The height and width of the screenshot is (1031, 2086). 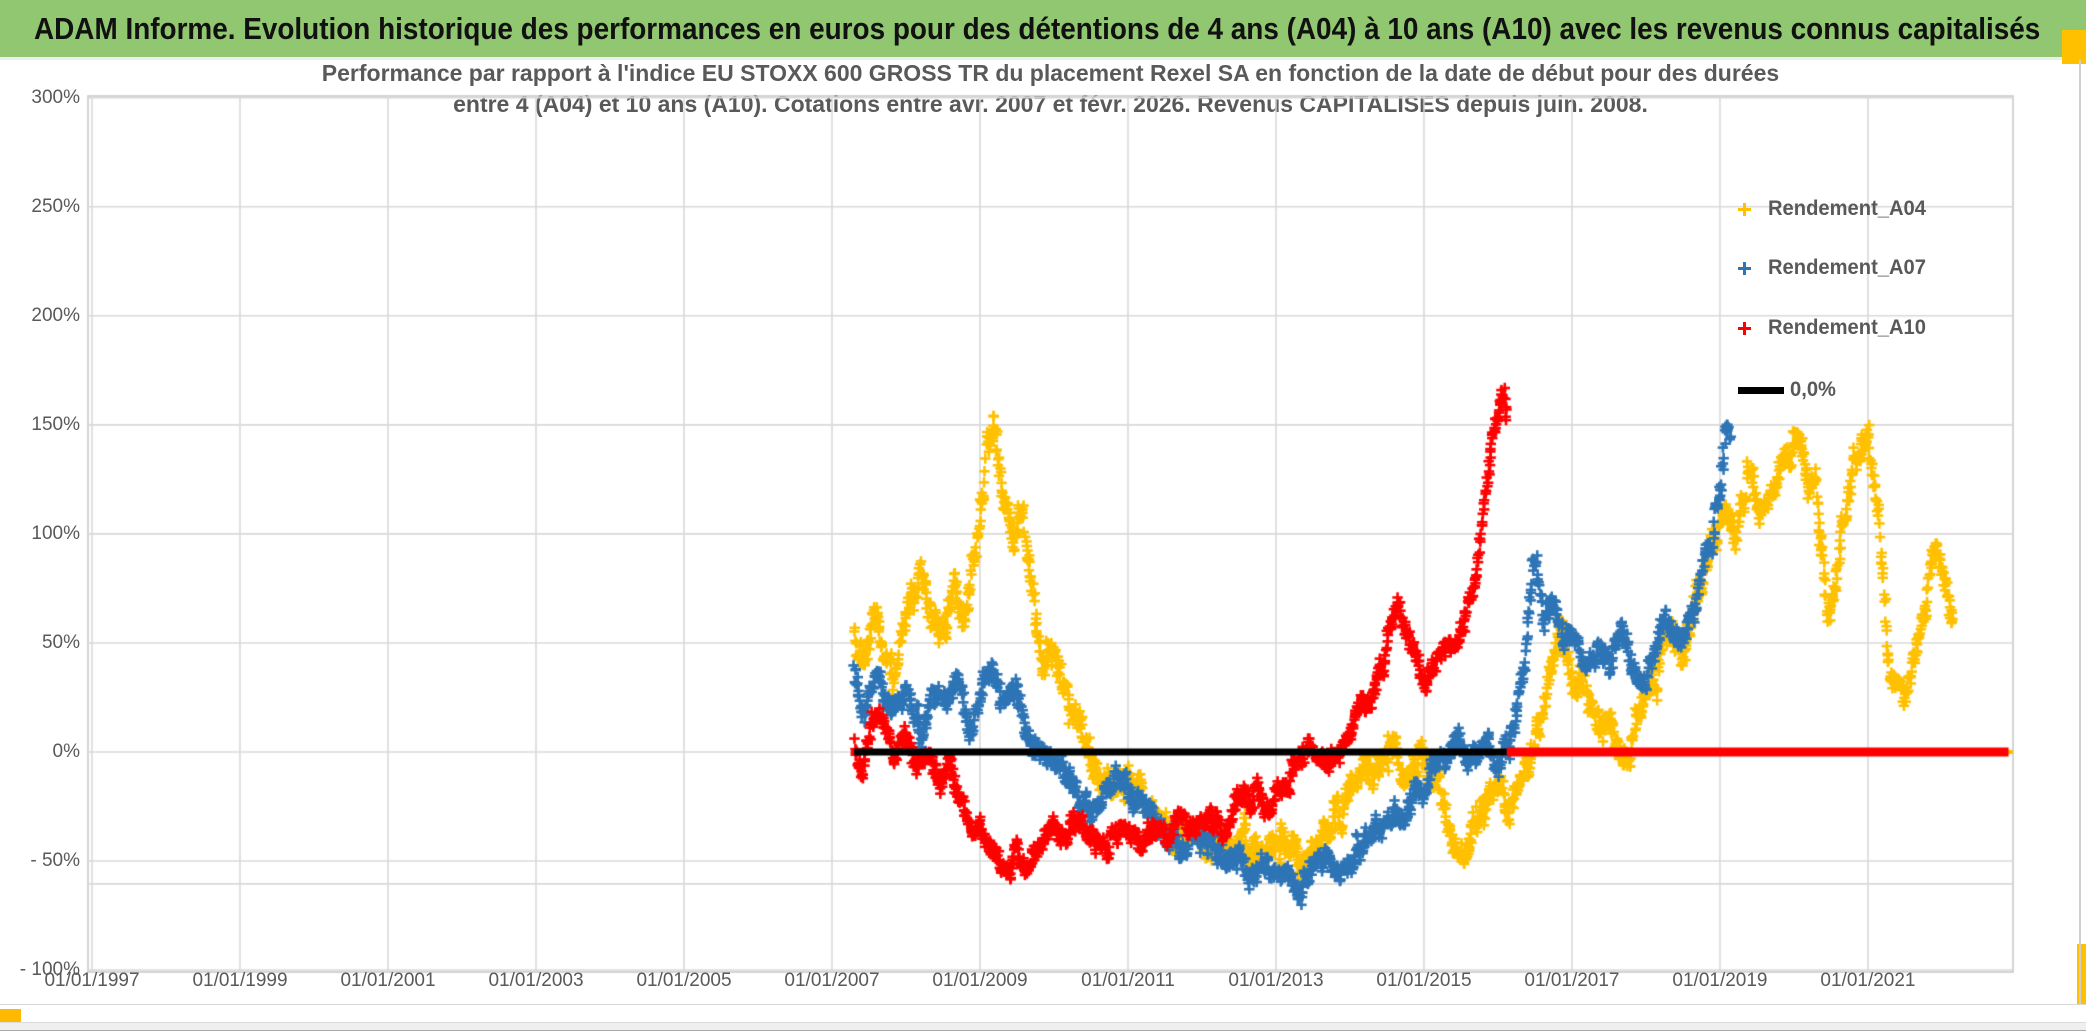 What do you see at coordinates (60, 642) in the screenshot?
I see `y-axis-label: 50%` at bounding box center [60, 642].